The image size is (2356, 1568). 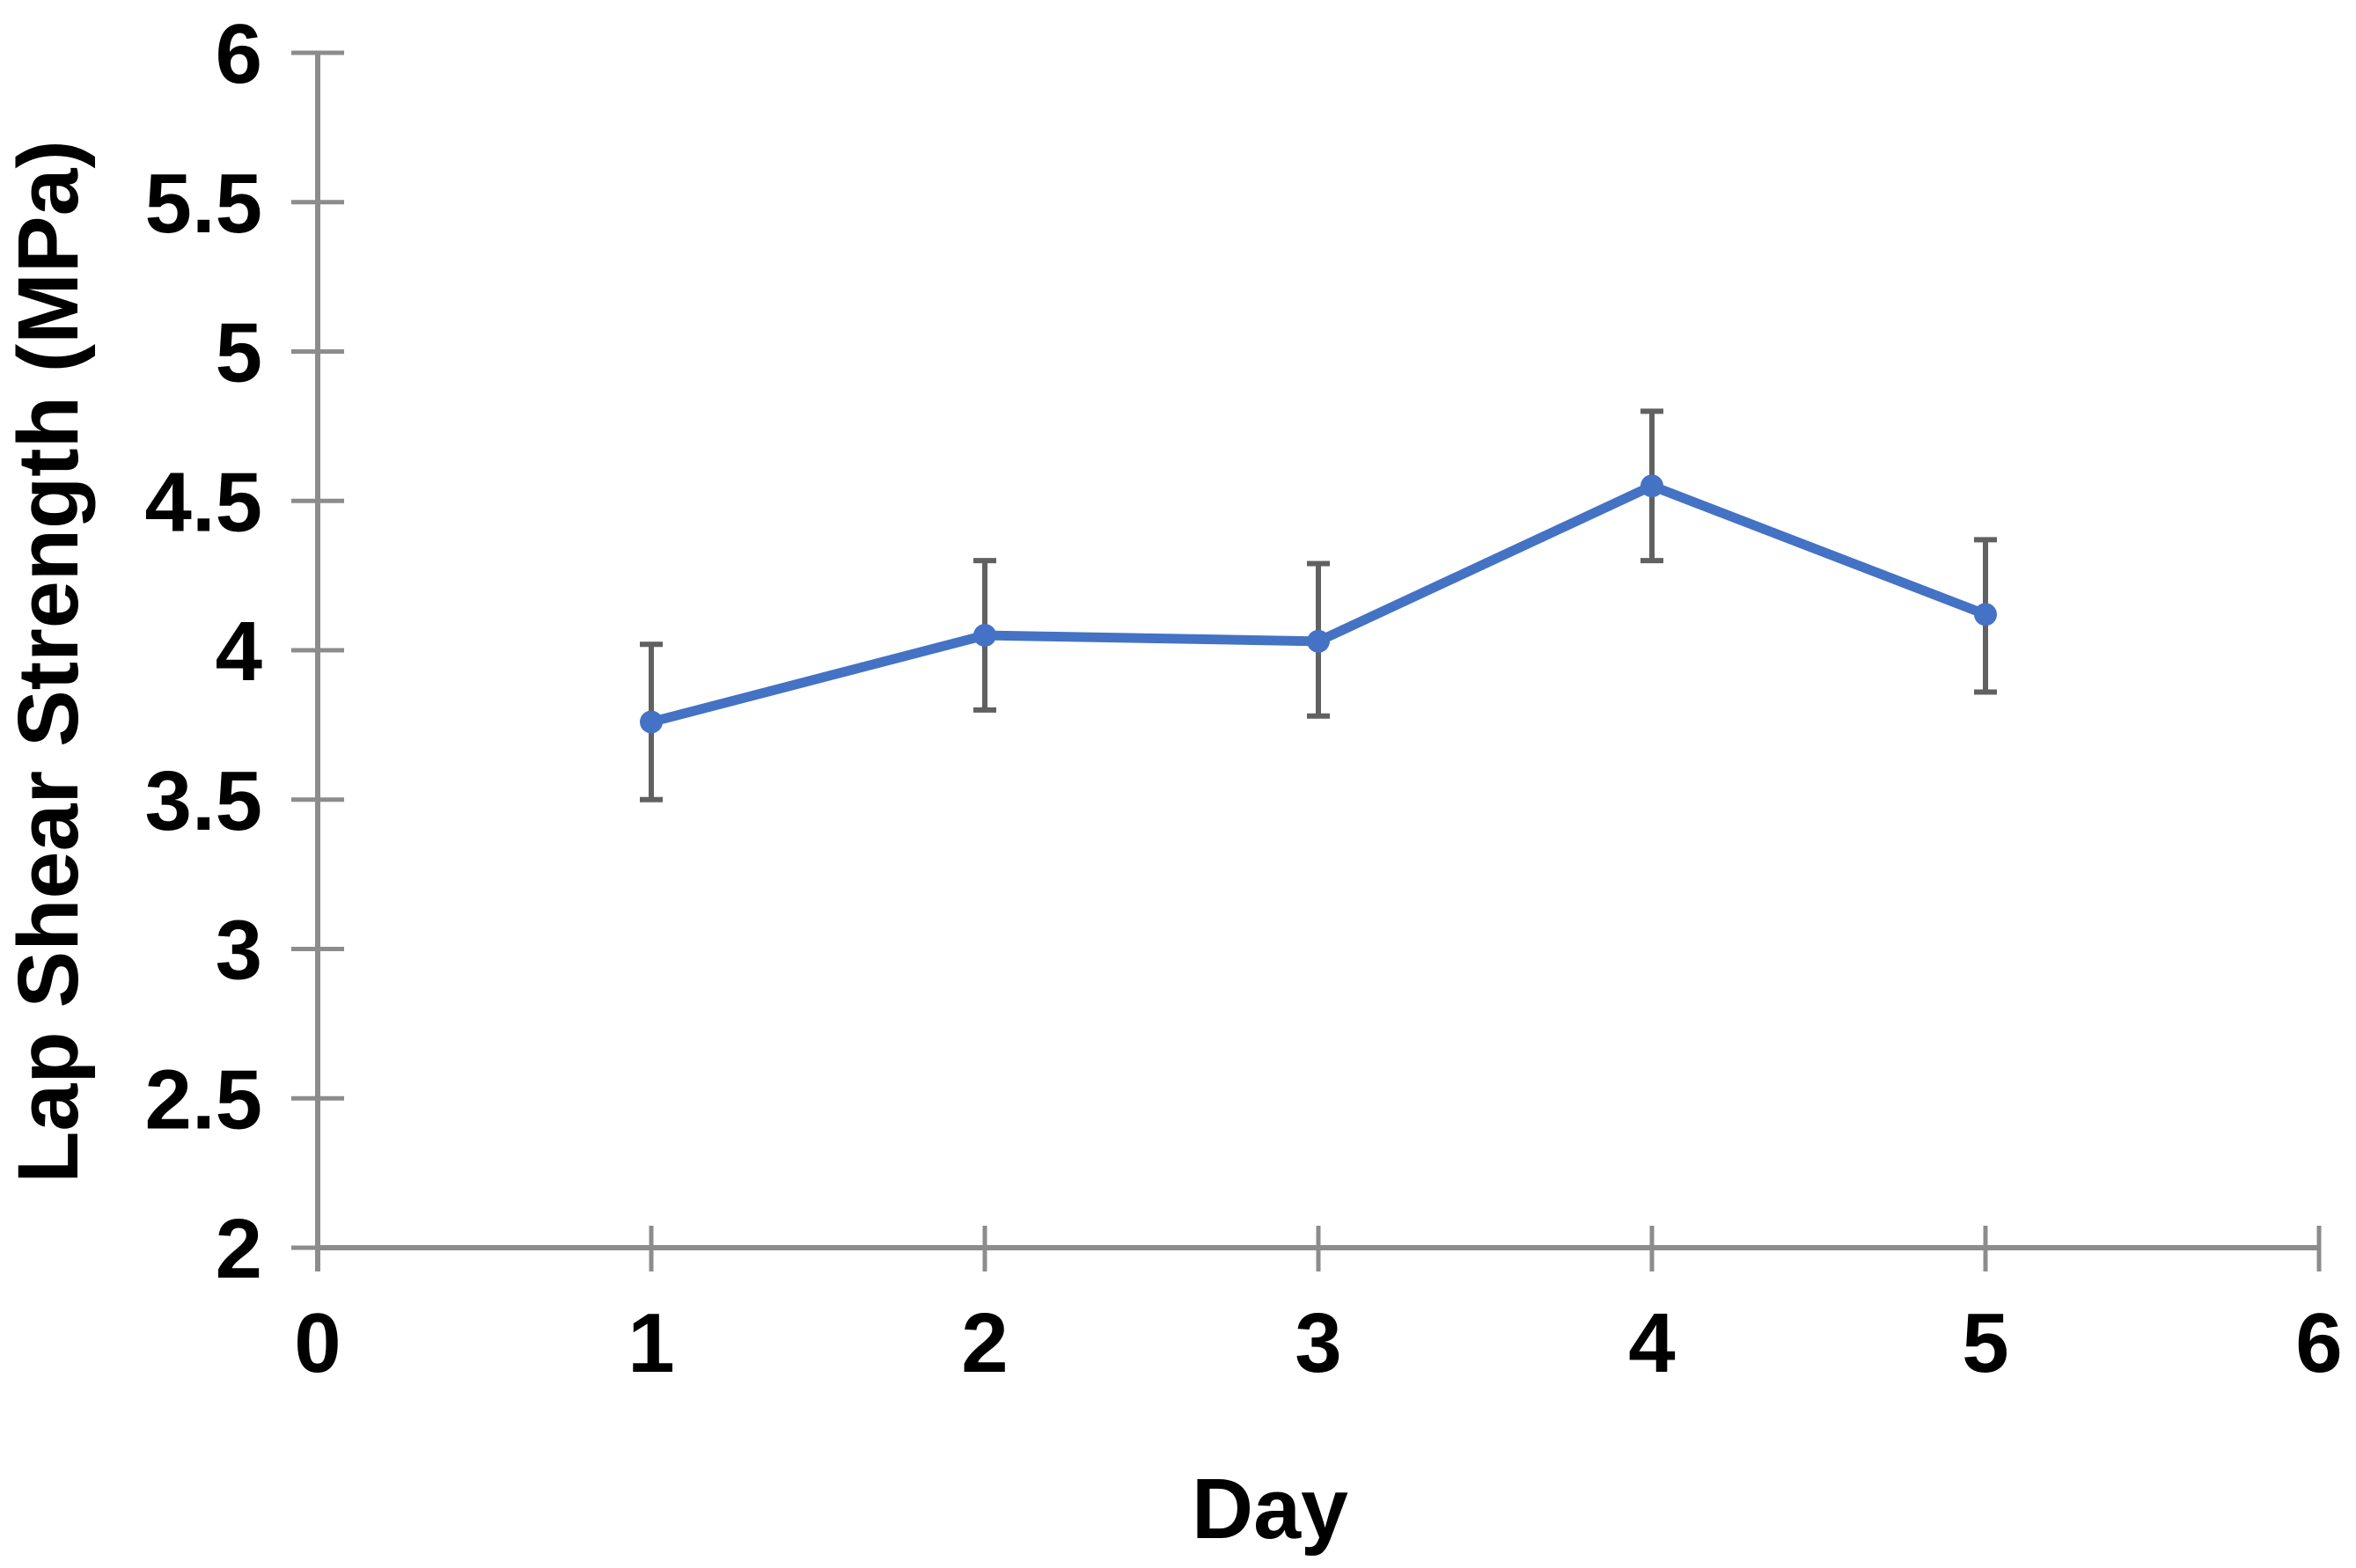 What do you see at coordinates (239, 951) in the screenshot?
I see `y-tick-label: 3` at bounding box center [239, 951].